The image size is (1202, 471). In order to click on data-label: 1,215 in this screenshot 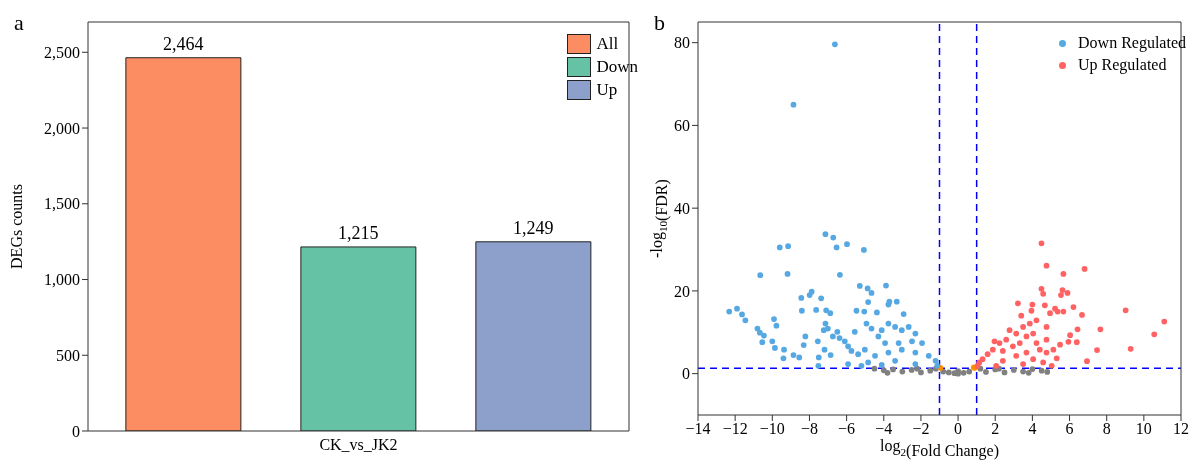, I will do `click(358, 232)`.